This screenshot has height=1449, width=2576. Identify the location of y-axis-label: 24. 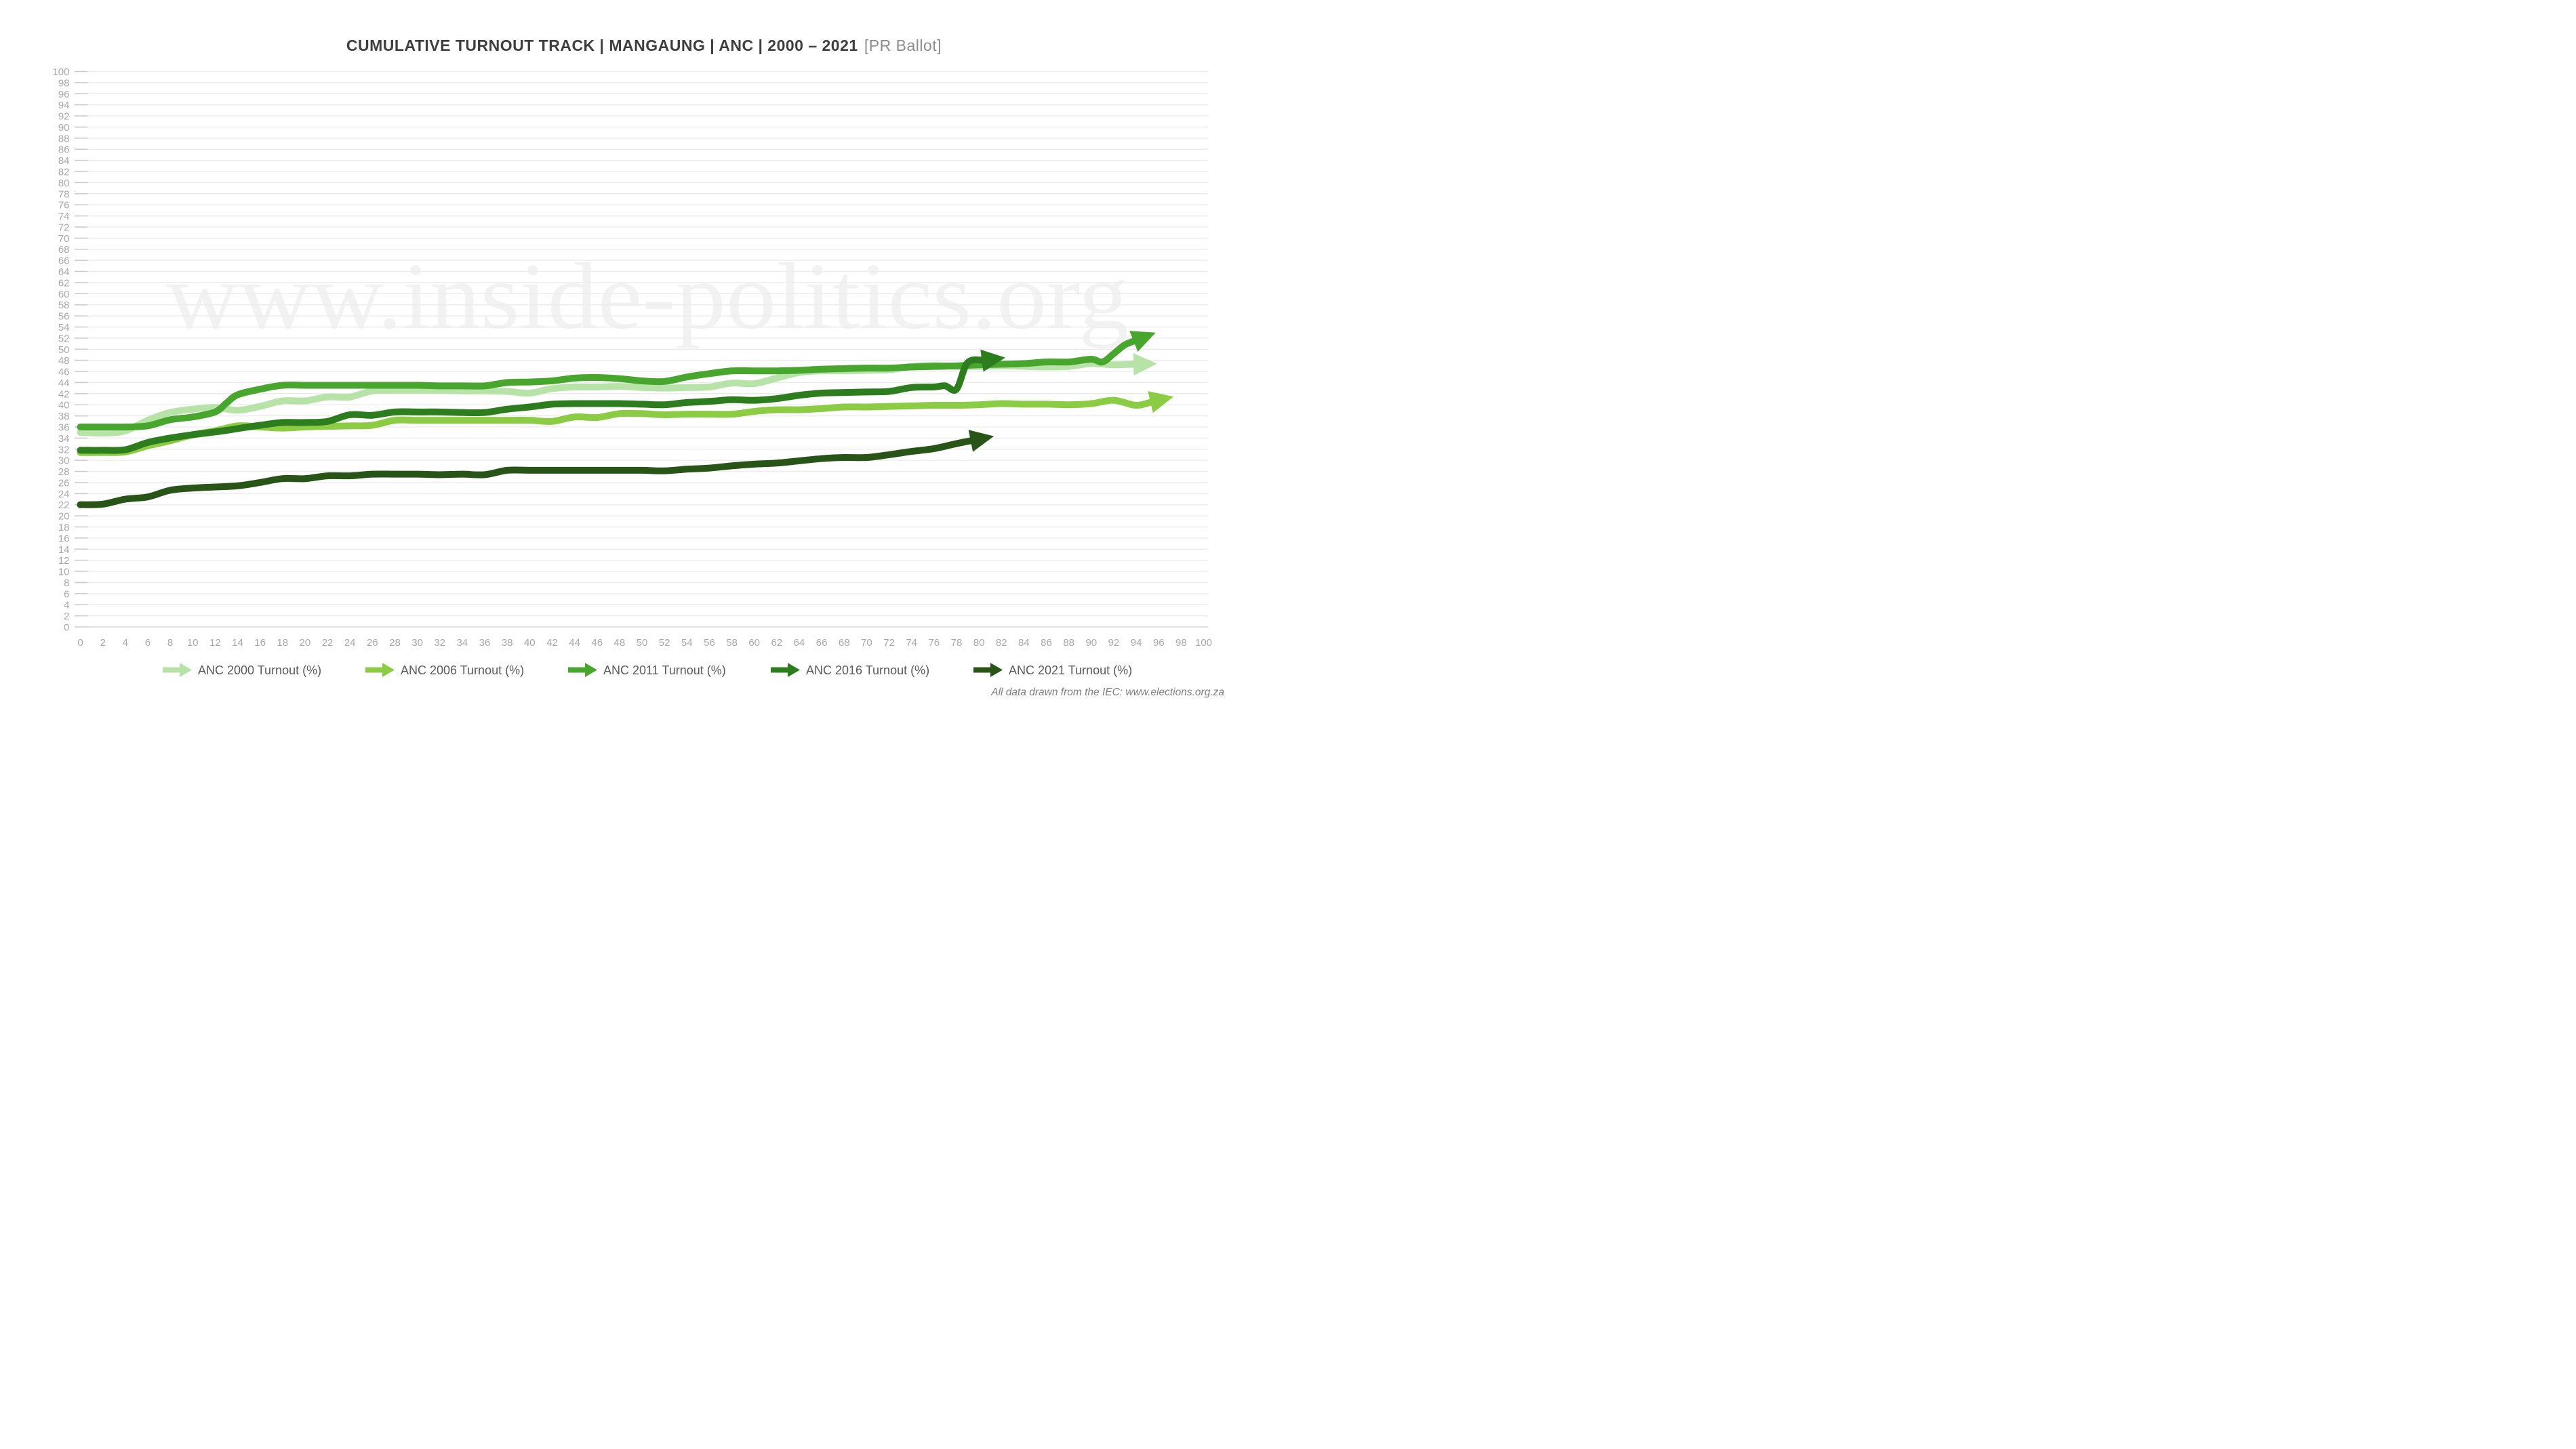
(64, 494).